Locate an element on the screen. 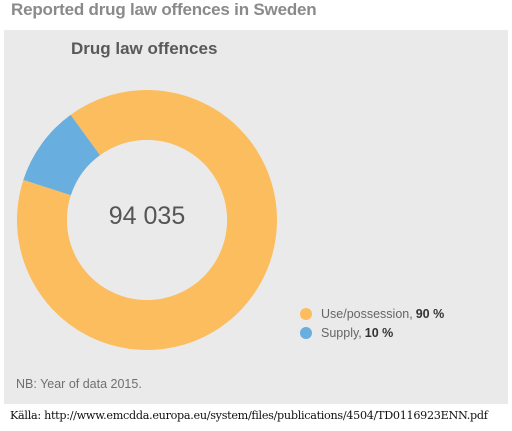 This screenshot has width=512, height=431. total-offences-value: 94 035 is located at coordinates (147, 216).